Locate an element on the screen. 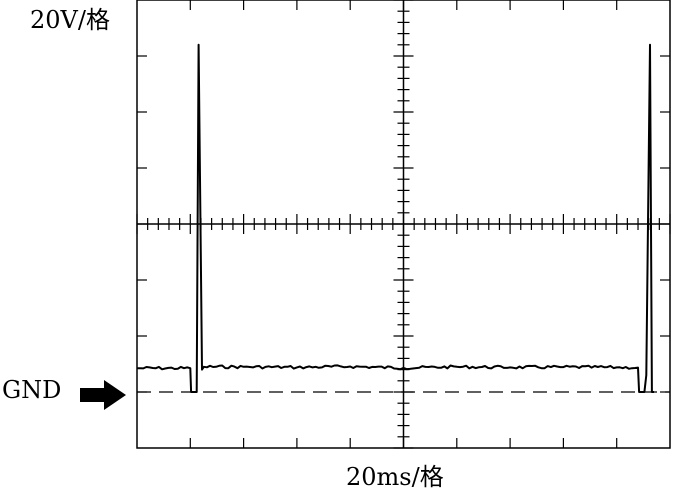 This screenshot has width=673, height=494. ground-label: GND is located at coordinates (32, 390).